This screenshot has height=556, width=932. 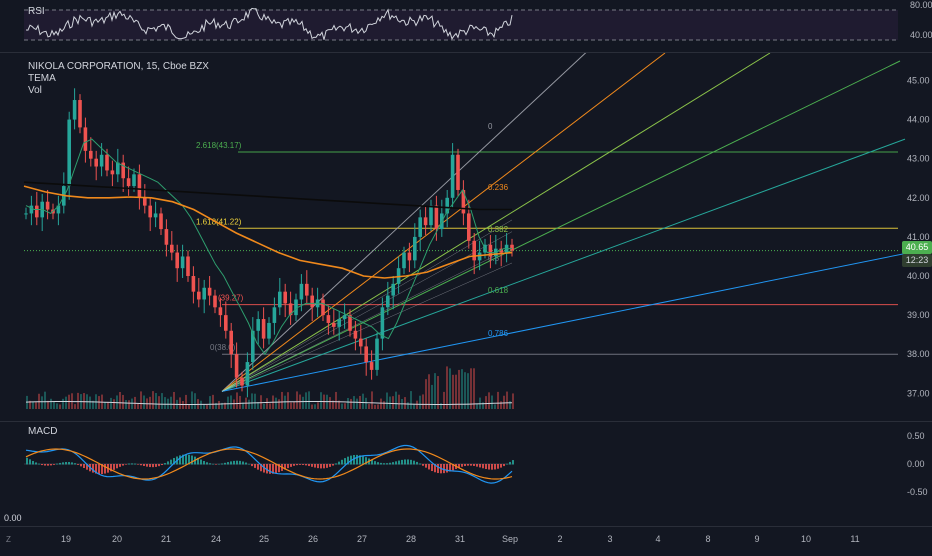 What do you see at coordinates (461, 25) in the screenshot?
I see `rsi-band` at bounding box center [461, 25].